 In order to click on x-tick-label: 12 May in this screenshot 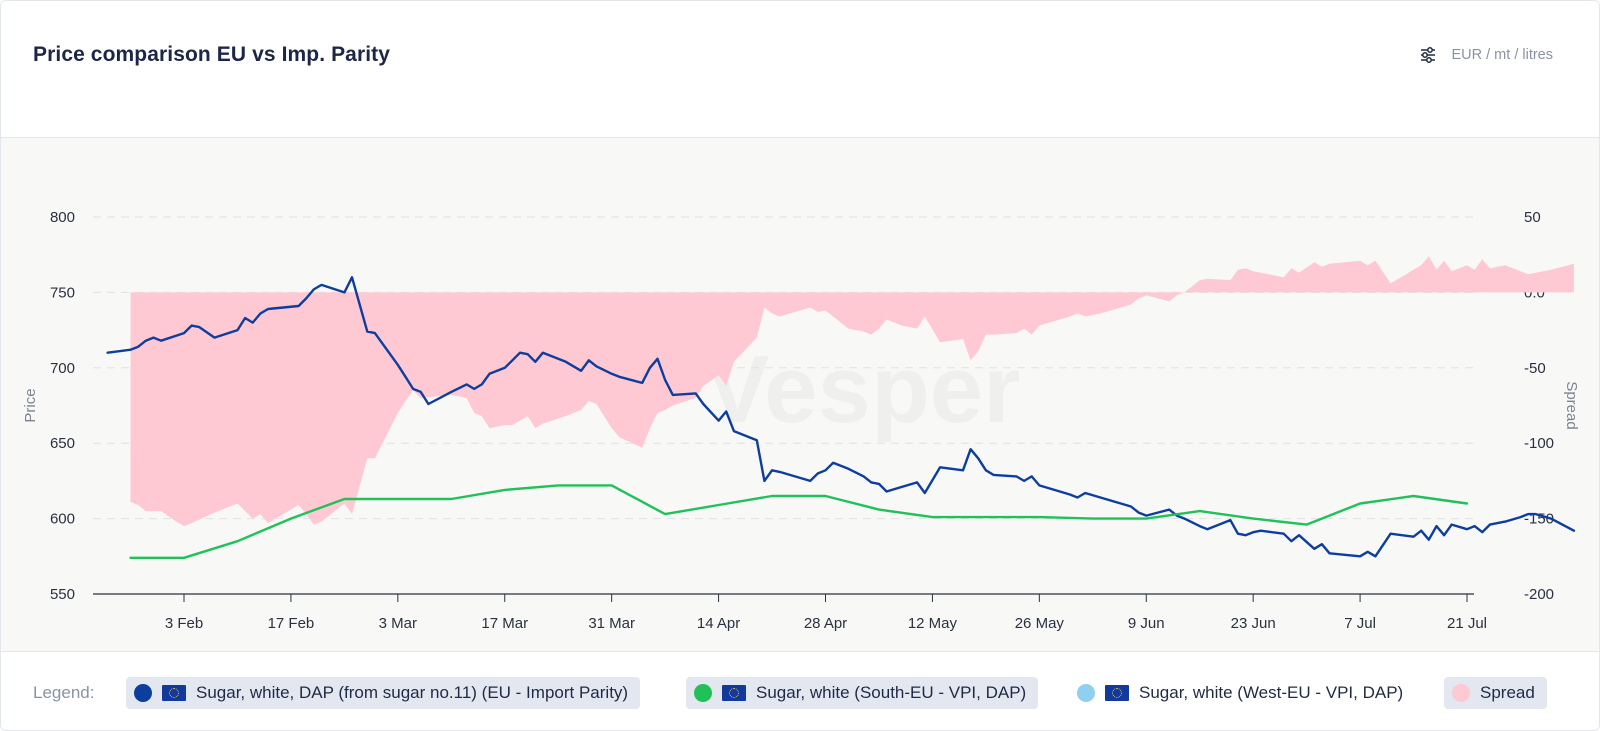, I will do `click(933, 623)`.